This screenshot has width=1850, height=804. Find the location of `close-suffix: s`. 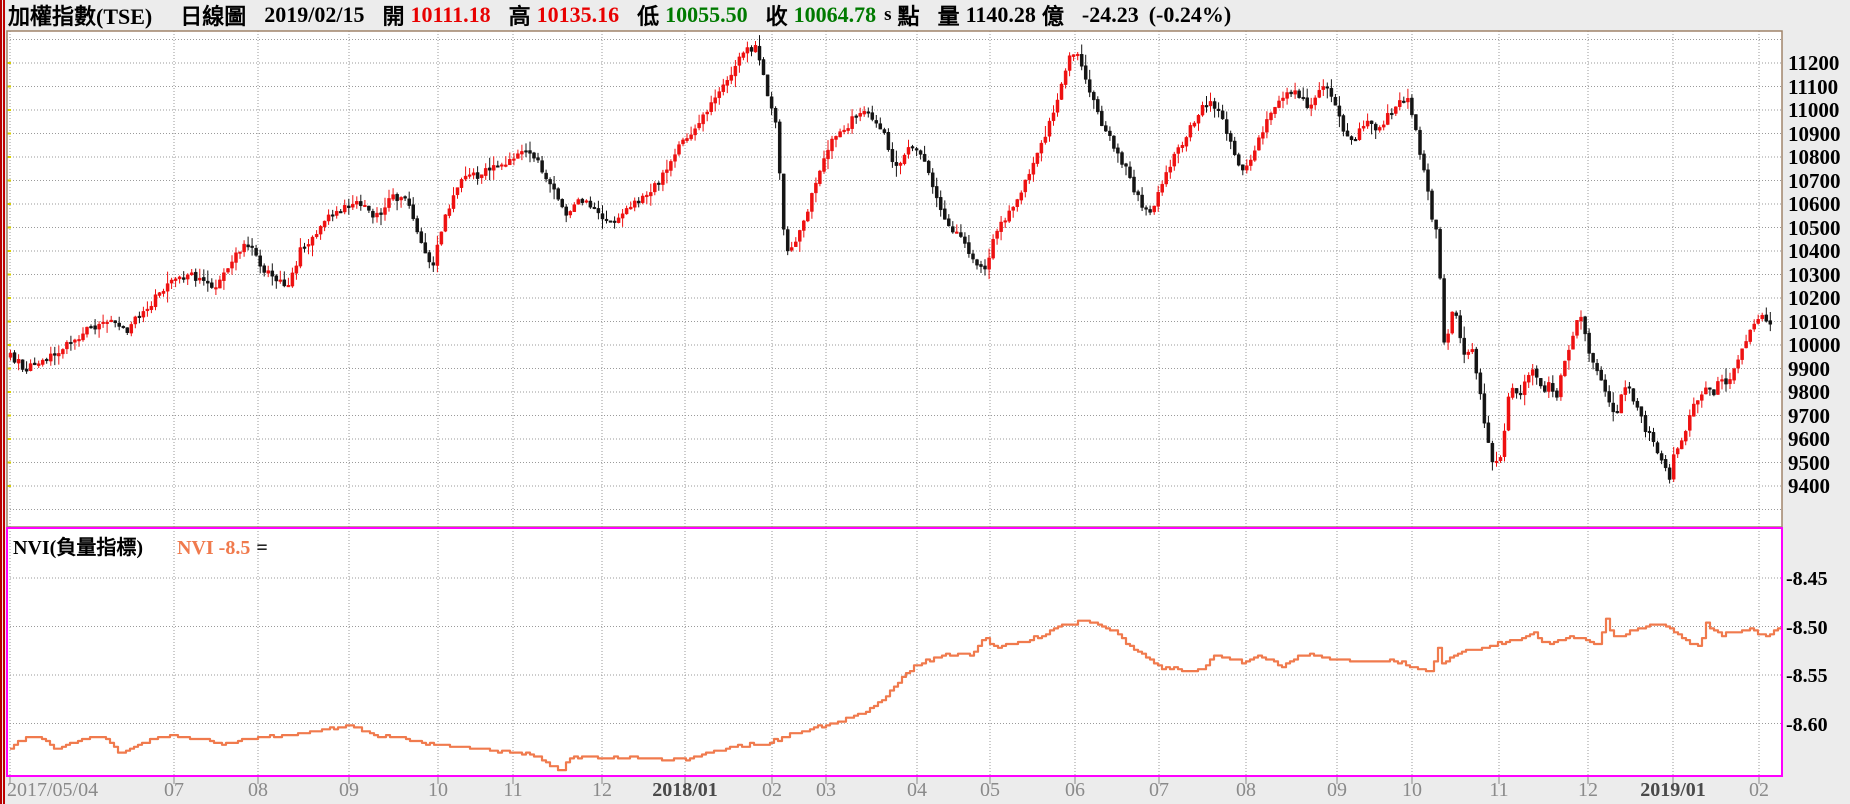

close-suffix: s is located at coordinates (888, 14).